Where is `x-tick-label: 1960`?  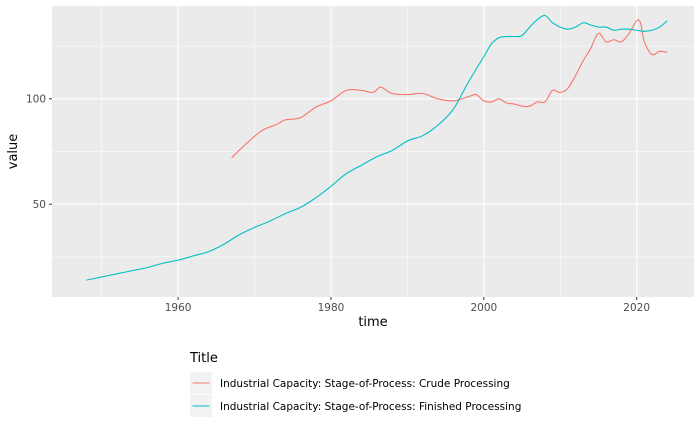 x-tick-label: 1960 is located at coordinates (178, 308).